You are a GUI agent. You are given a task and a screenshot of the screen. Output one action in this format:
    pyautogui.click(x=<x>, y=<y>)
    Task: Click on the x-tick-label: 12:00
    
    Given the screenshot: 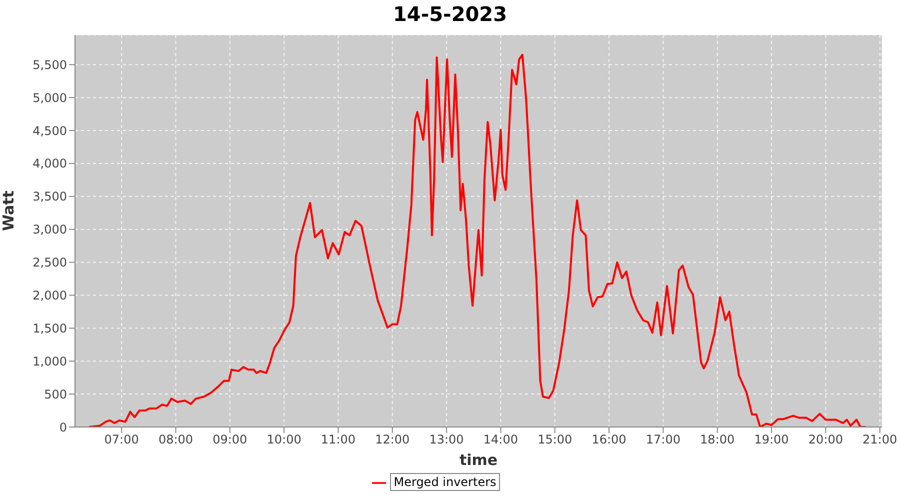 What is the action you would take?
    pyautogui.click(x=392, y=439)
    